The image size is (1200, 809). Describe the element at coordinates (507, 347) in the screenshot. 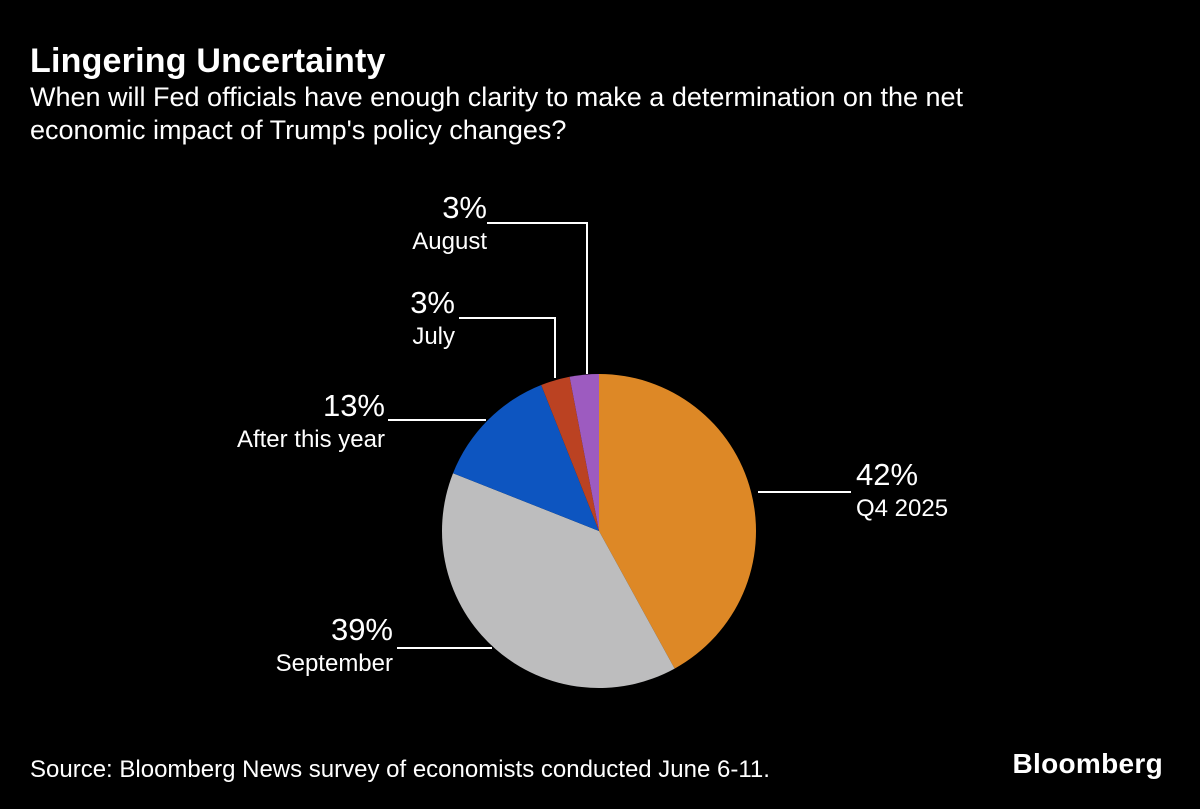

I see `leader-line-july` at that location.